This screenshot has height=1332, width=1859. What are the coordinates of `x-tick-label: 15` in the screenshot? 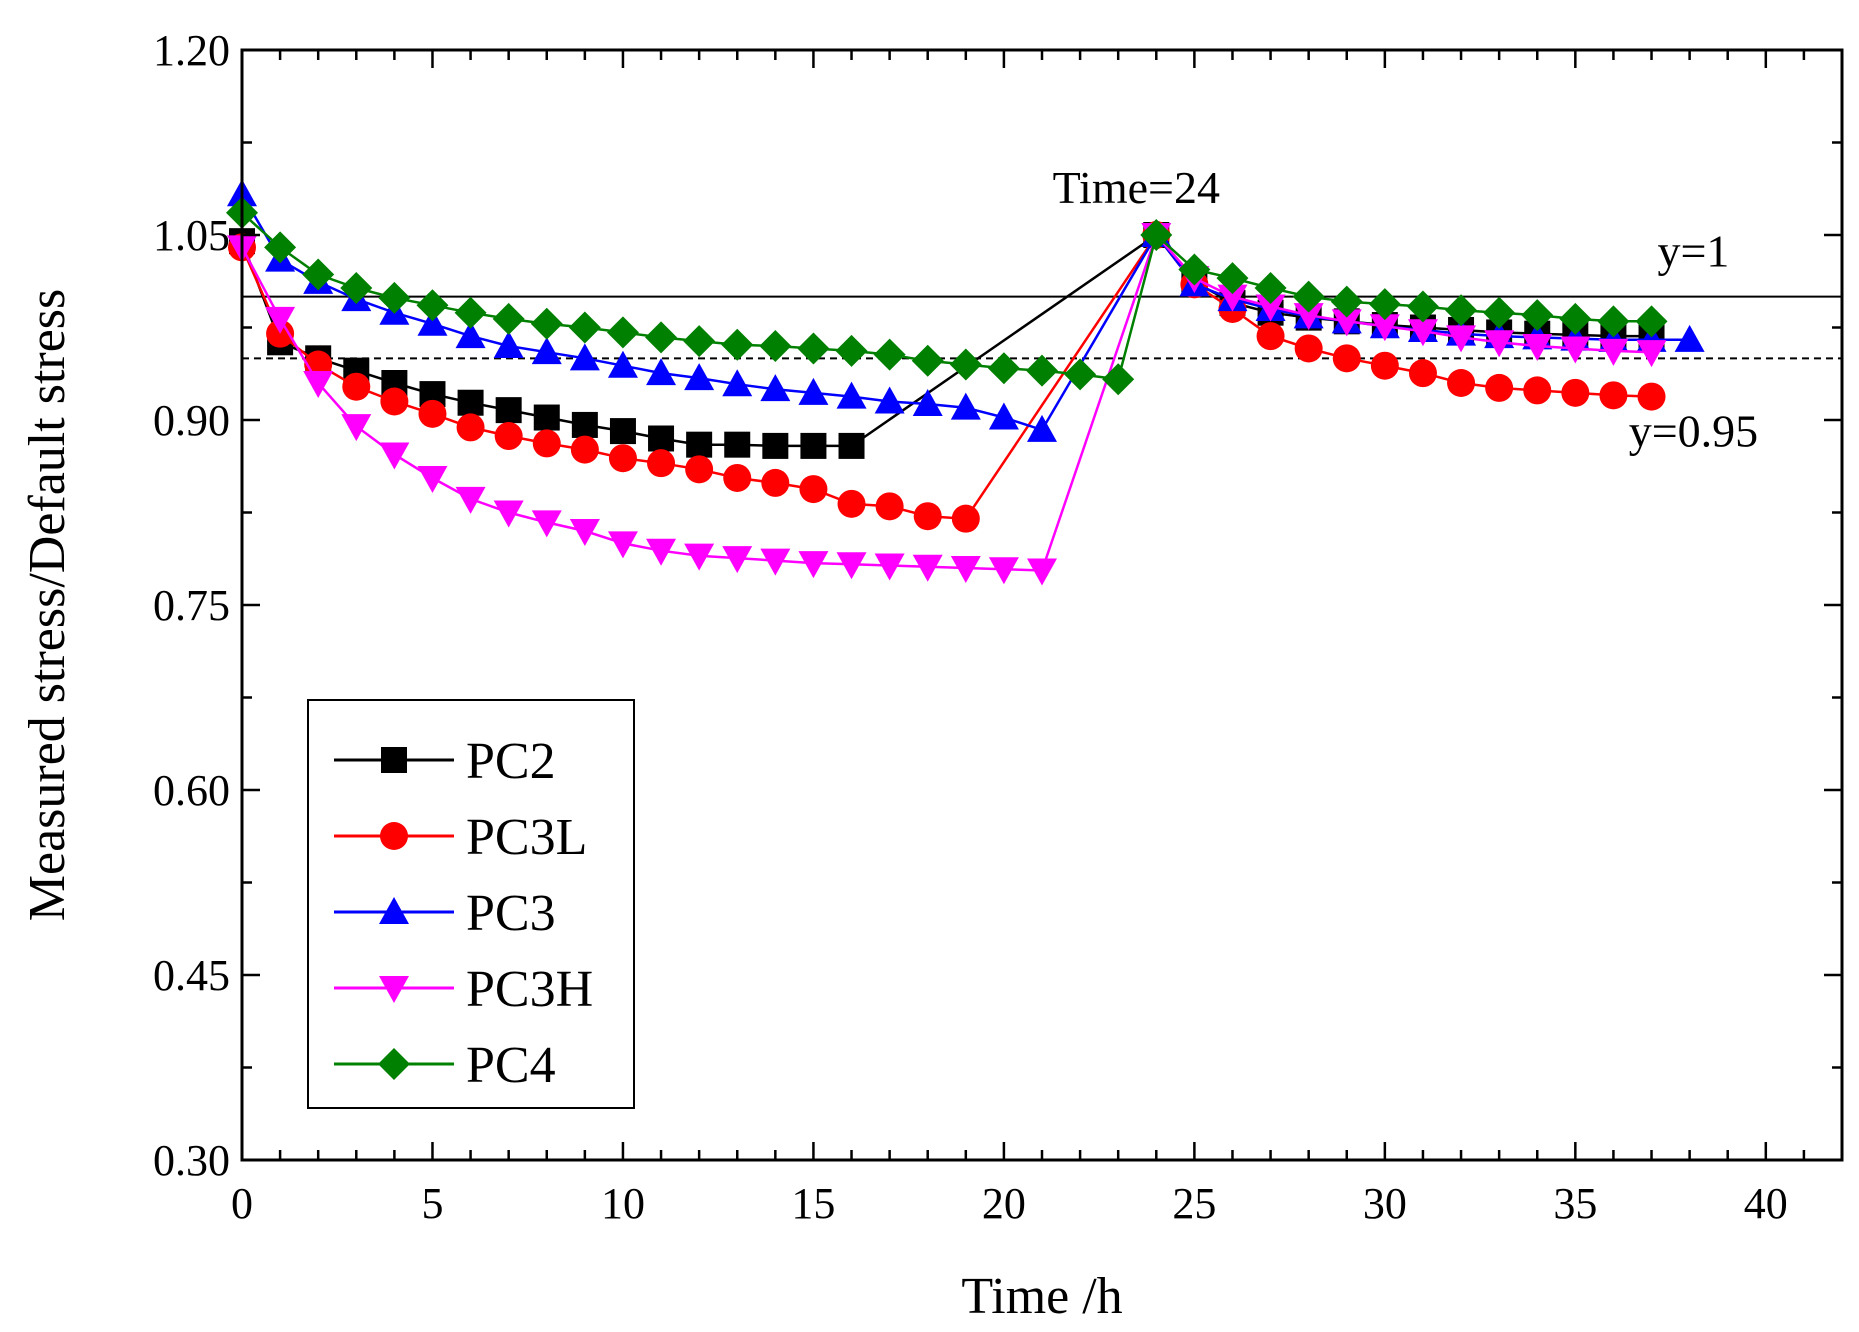 It's located at (813, 1203).